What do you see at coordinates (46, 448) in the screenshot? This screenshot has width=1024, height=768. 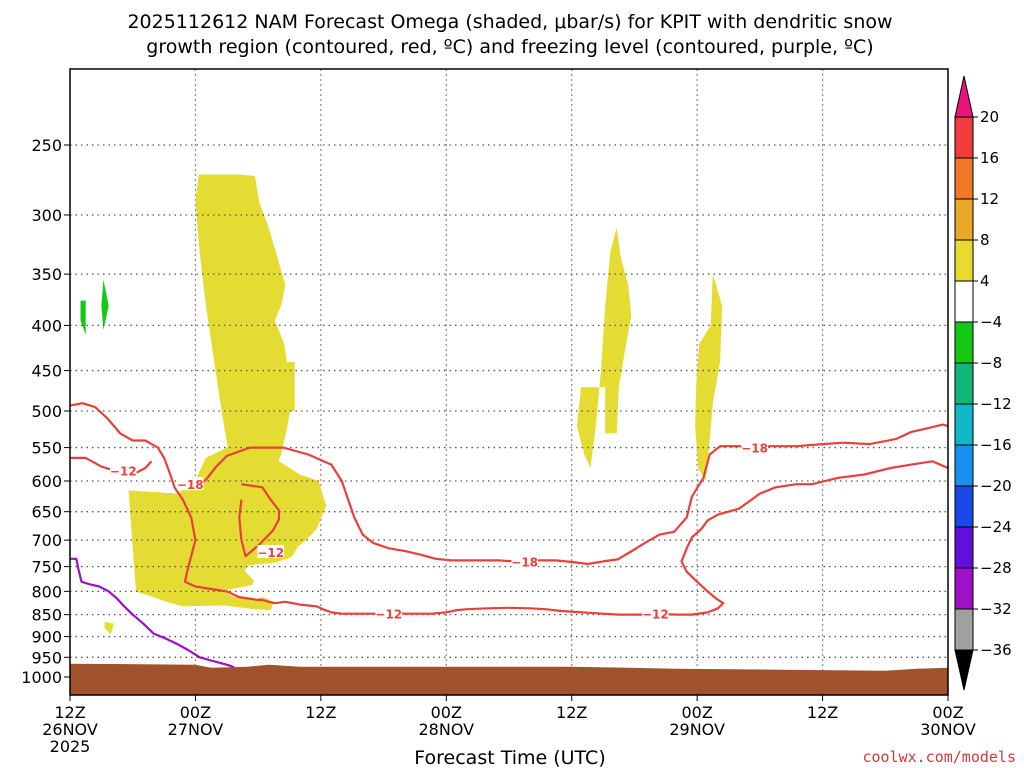 I see `y-tick-label: 550` at bounding box center [46, 448].